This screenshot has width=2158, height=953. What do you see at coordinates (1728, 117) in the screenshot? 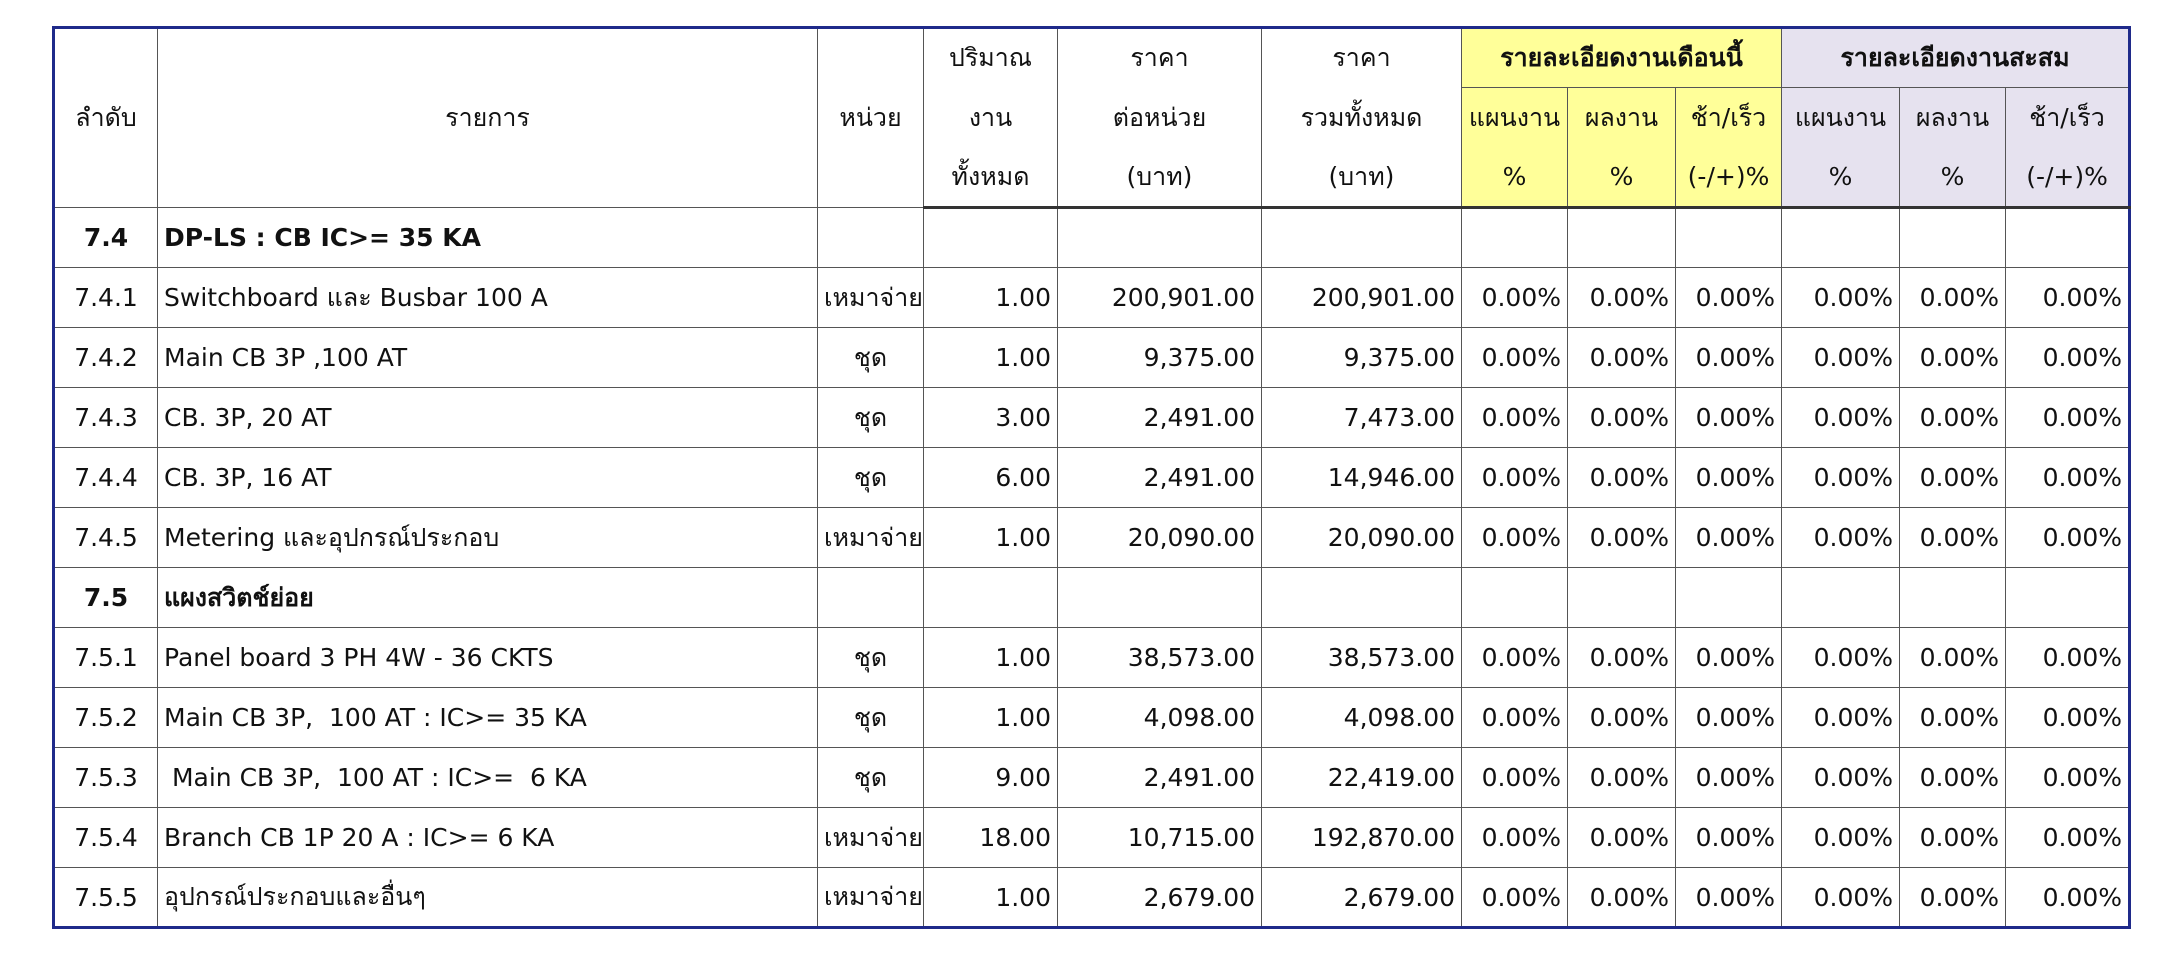
I see `header-month-diff: ช้า/เร็ว` at bounding box center [1728, 117].